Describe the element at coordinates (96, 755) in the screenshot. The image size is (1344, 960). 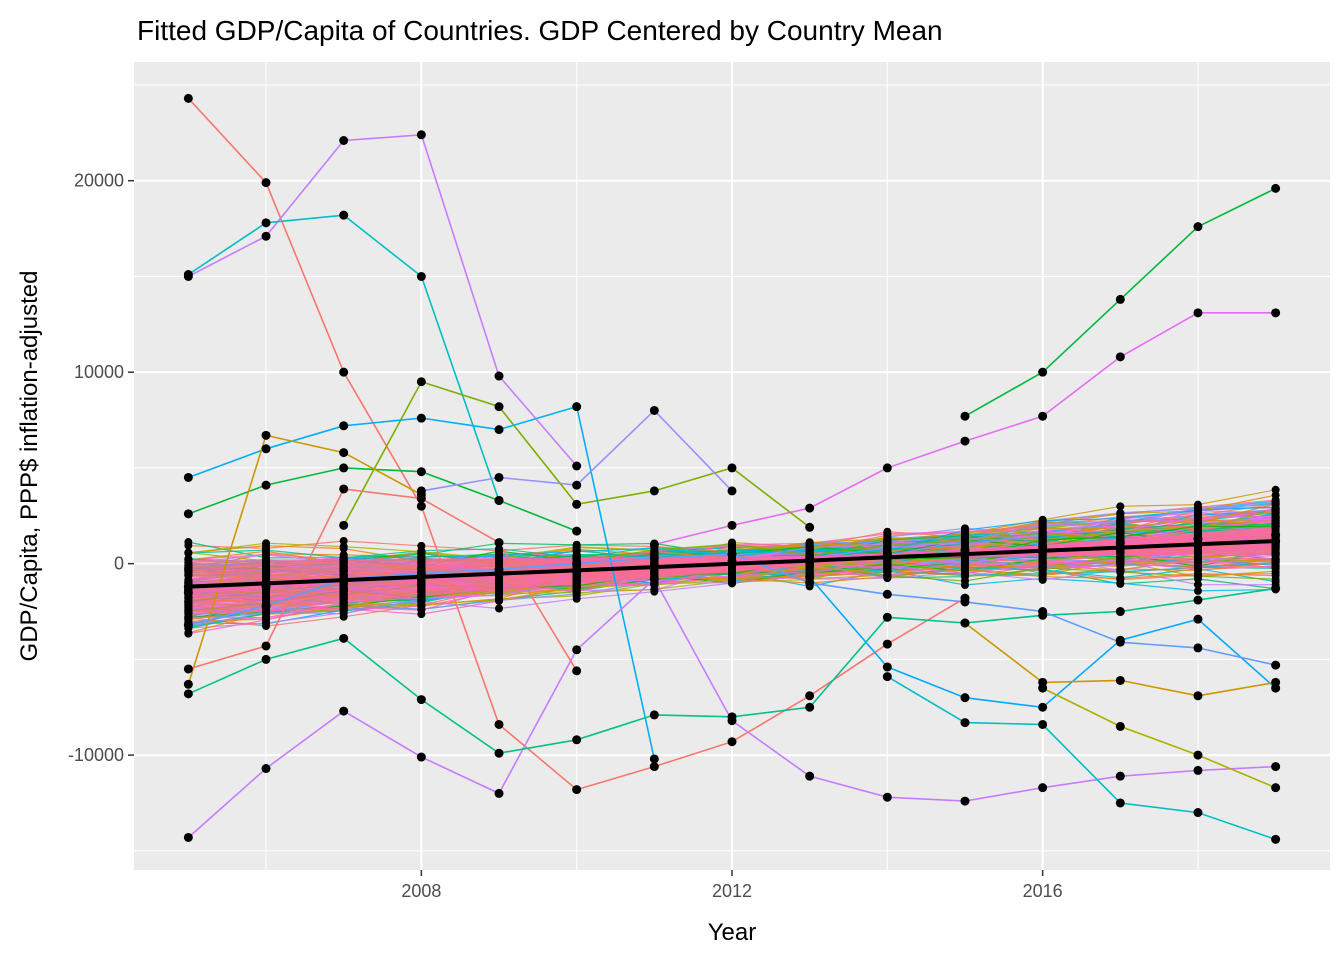
I see `y-tick-label: -10000` at that location.